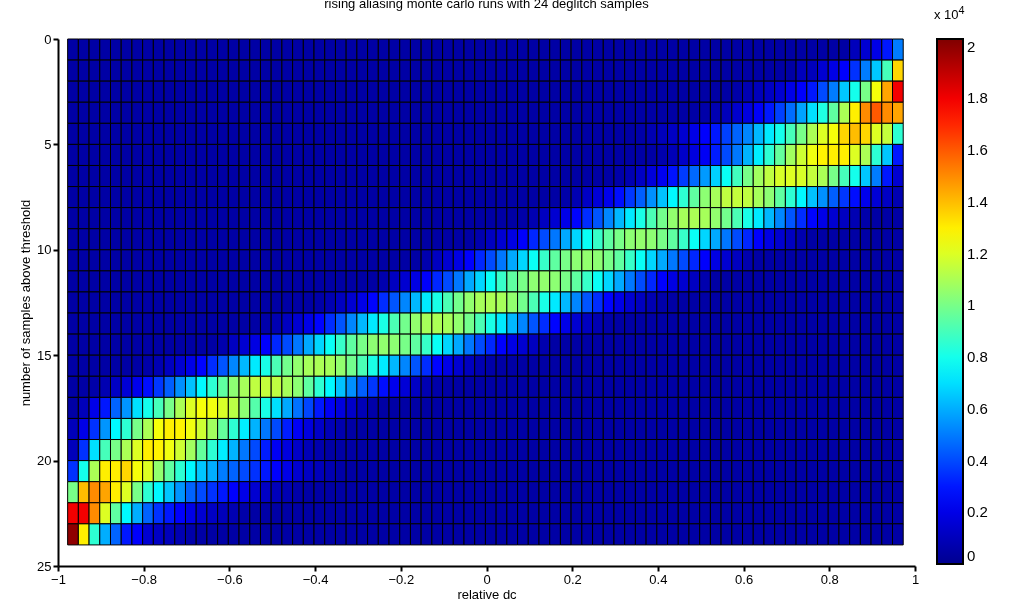 The height and width of the screenshot is (613, 1010). Describe the element at coordinates (971, 555) in the screenshot. I see `color-bar-label: 0` at that location.